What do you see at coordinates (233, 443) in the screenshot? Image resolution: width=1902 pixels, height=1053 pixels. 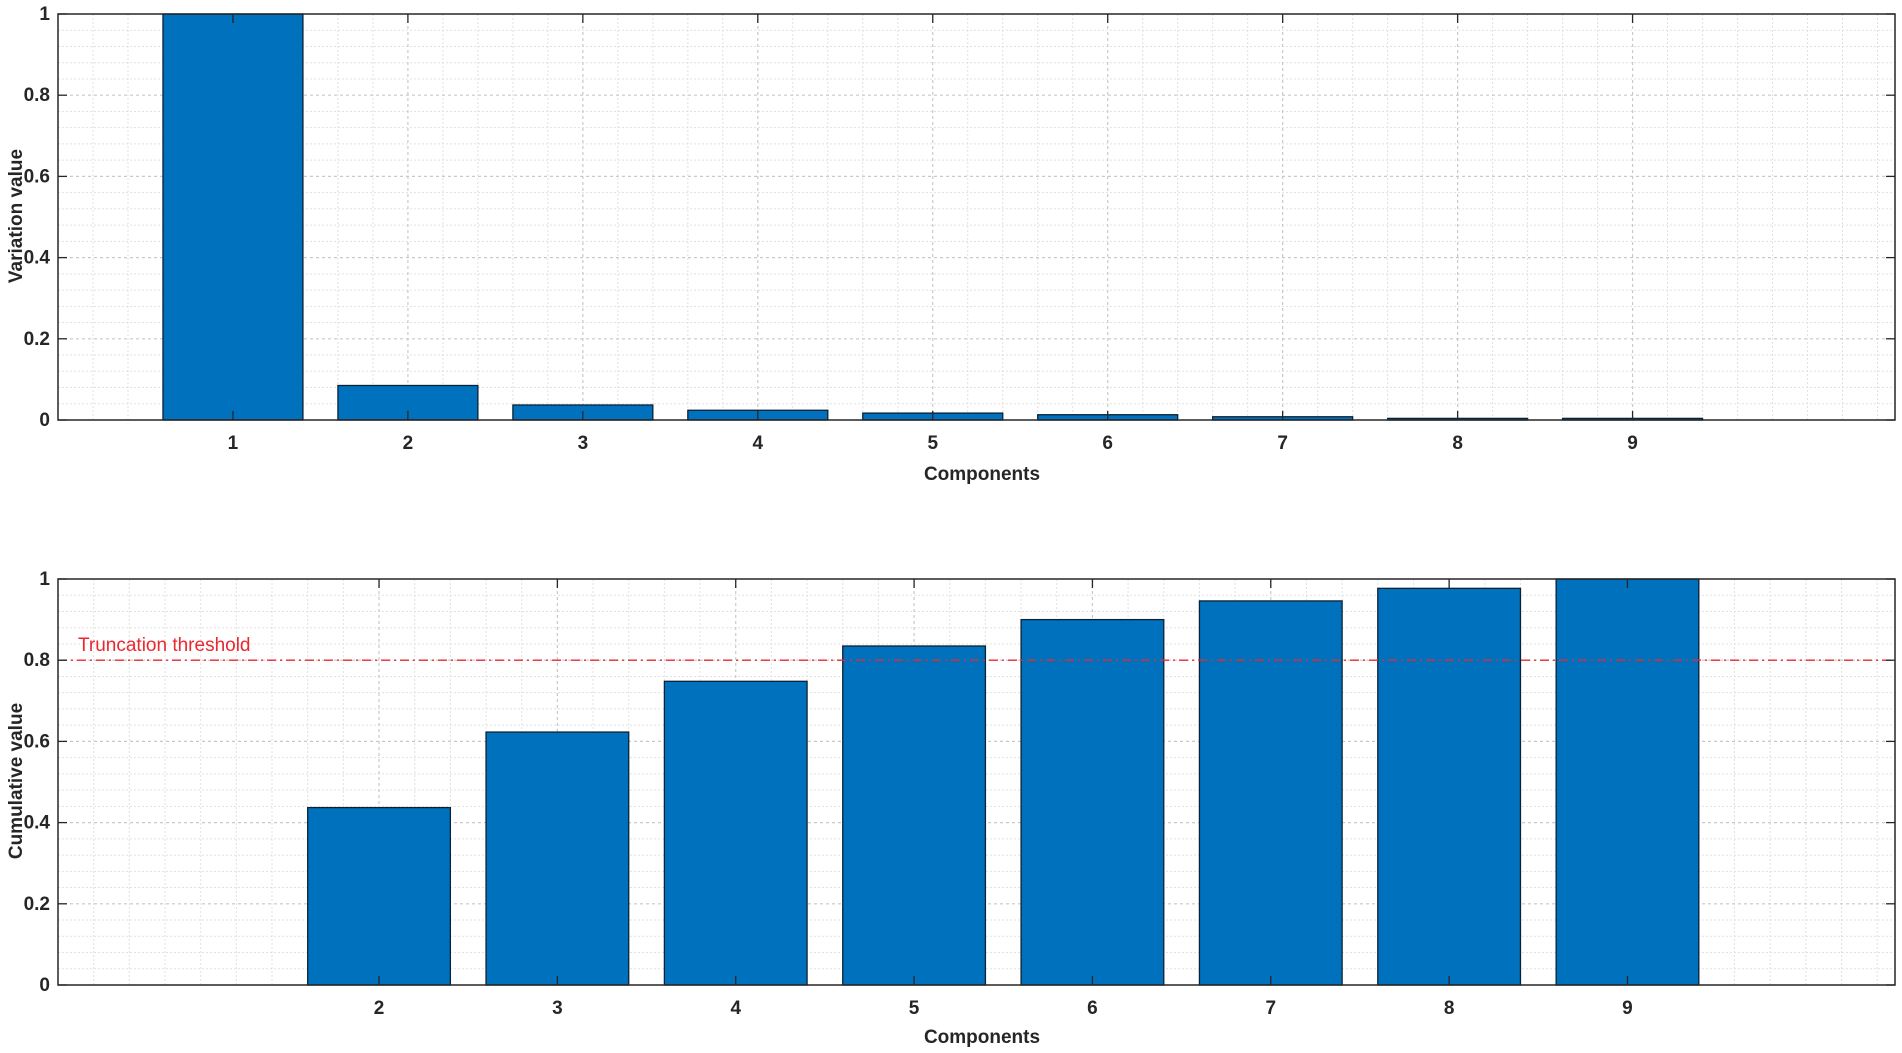 I see `x-tick-label: 1` at bounding box center [233, 443].